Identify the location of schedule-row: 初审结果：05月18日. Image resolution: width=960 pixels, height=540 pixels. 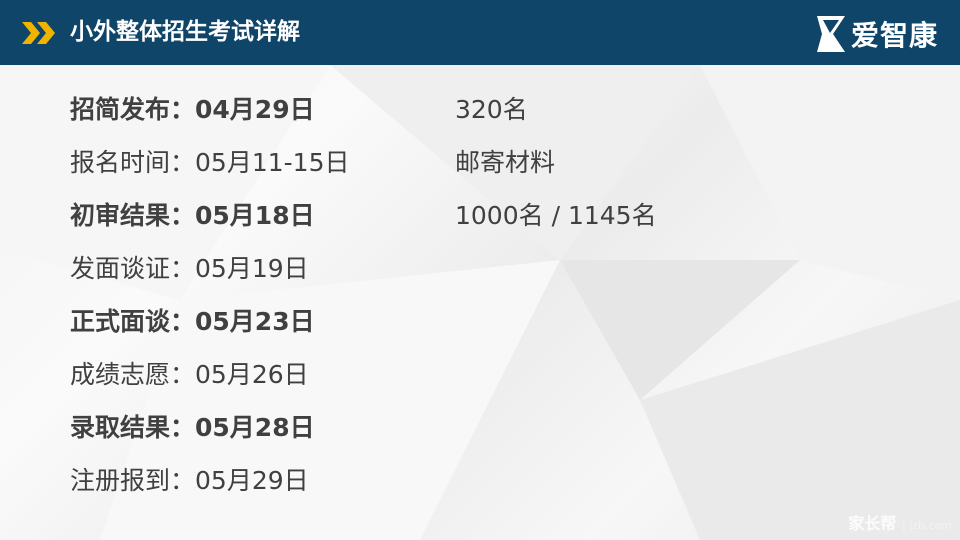
(192, 216).